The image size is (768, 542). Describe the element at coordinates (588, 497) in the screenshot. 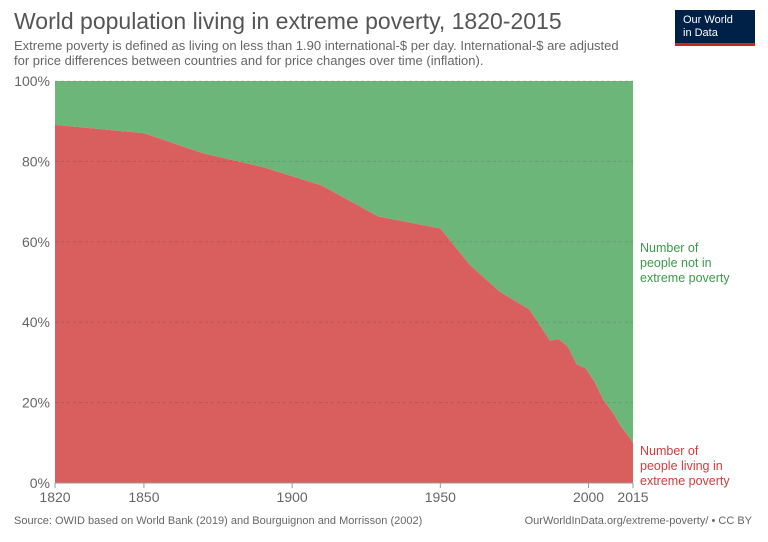

I see `x-tick-label: 2000` at that location.